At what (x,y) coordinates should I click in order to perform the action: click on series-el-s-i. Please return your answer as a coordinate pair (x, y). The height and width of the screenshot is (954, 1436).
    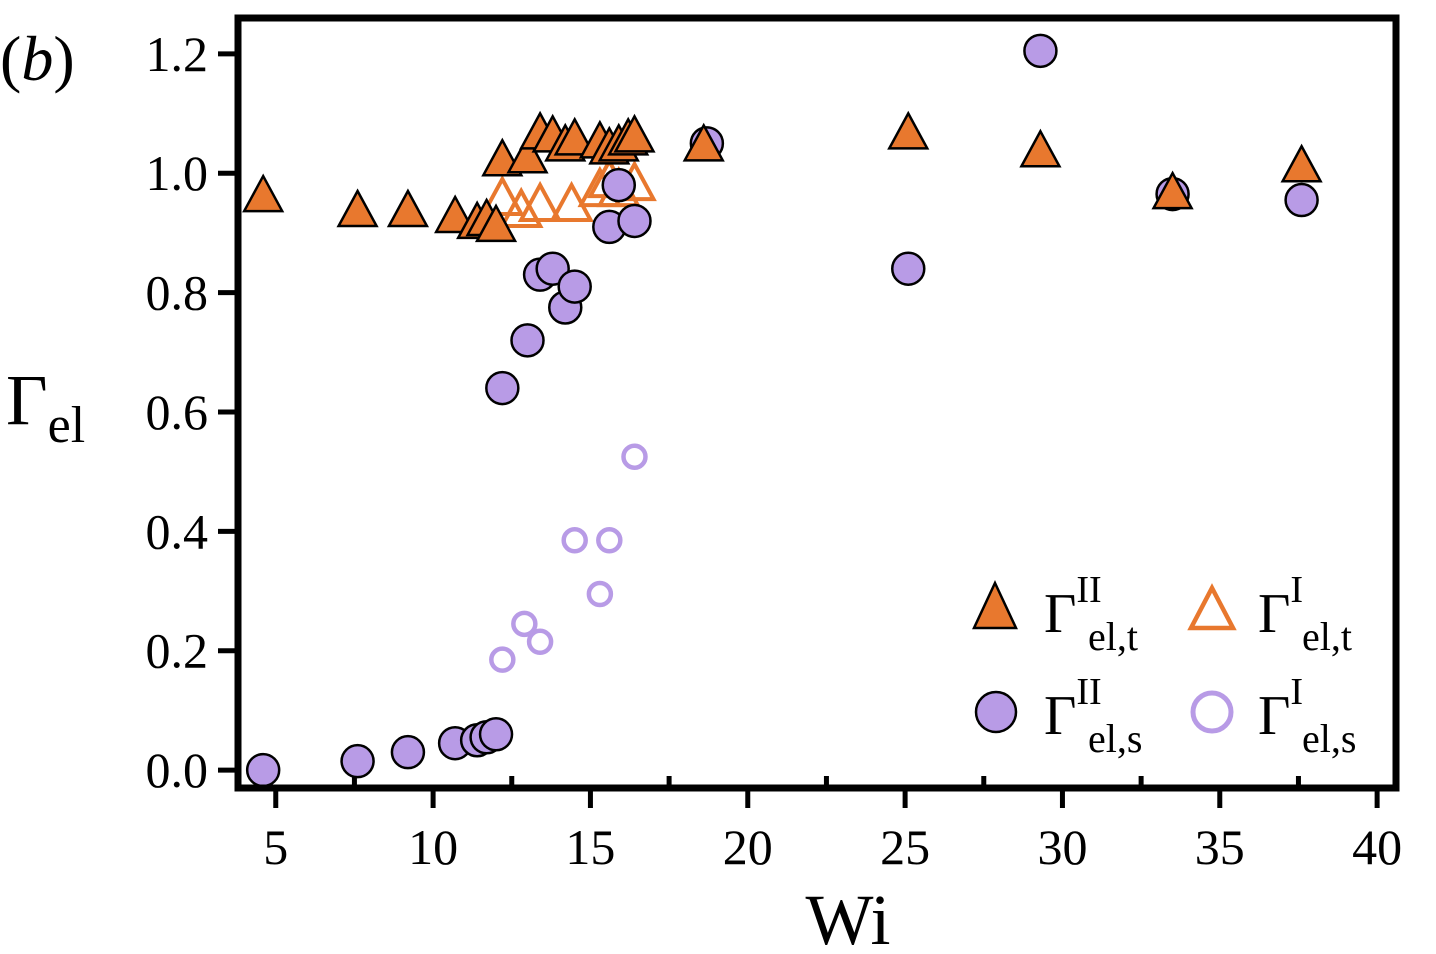
    Looking at the image, I should click on (568, 558).